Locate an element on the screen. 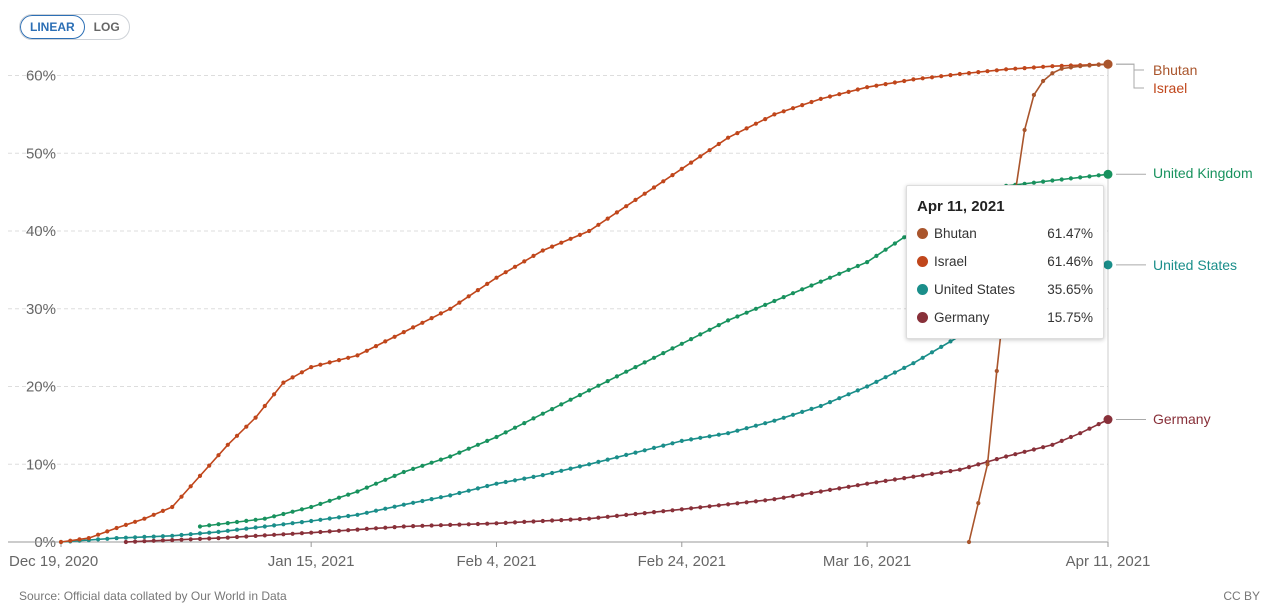 This screenshot has height=611, width=1280. series-line is located at coordinates (1038, 303).